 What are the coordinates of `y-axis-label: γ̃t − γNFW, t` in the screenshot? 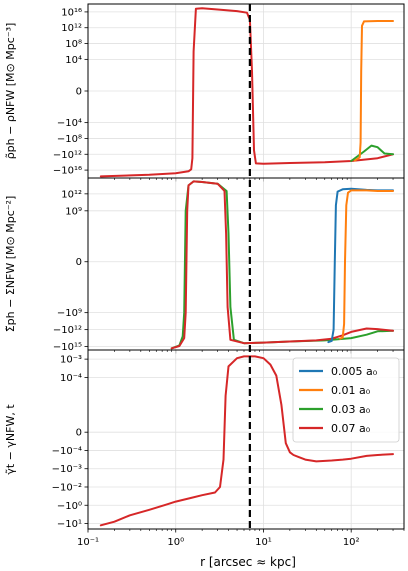 It's located at (10, 439).